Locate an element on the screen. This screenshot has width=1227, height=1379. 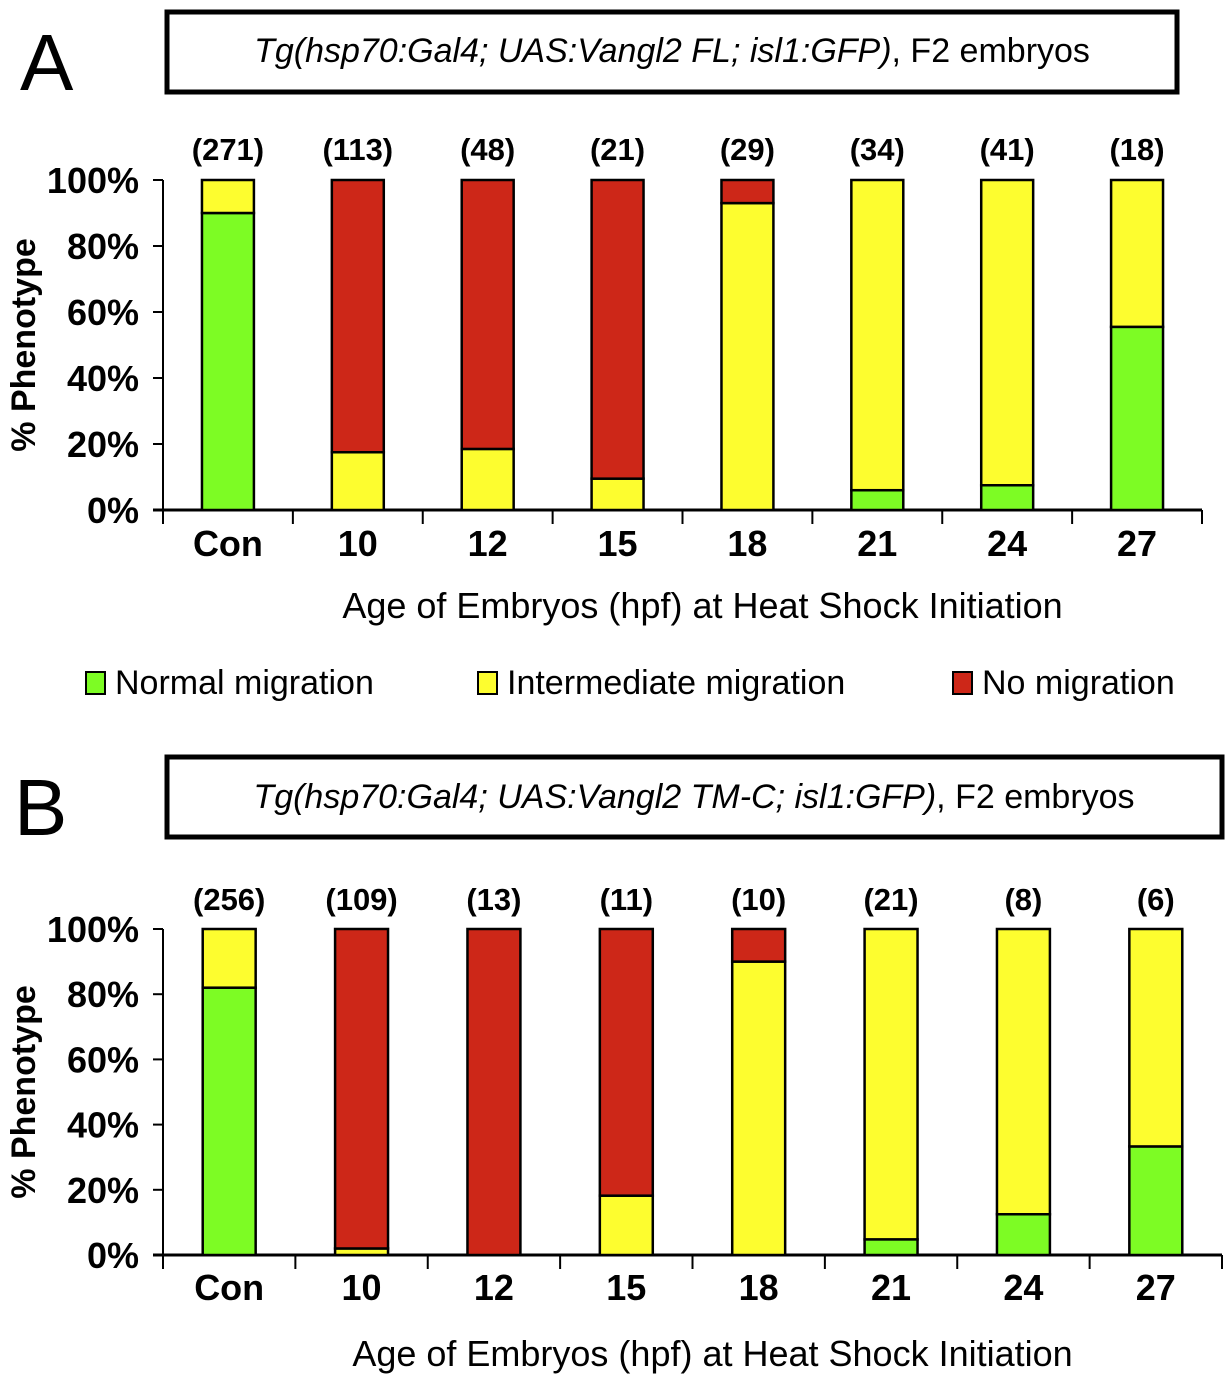
panel-letter: A is located at coordinates (47, 62).